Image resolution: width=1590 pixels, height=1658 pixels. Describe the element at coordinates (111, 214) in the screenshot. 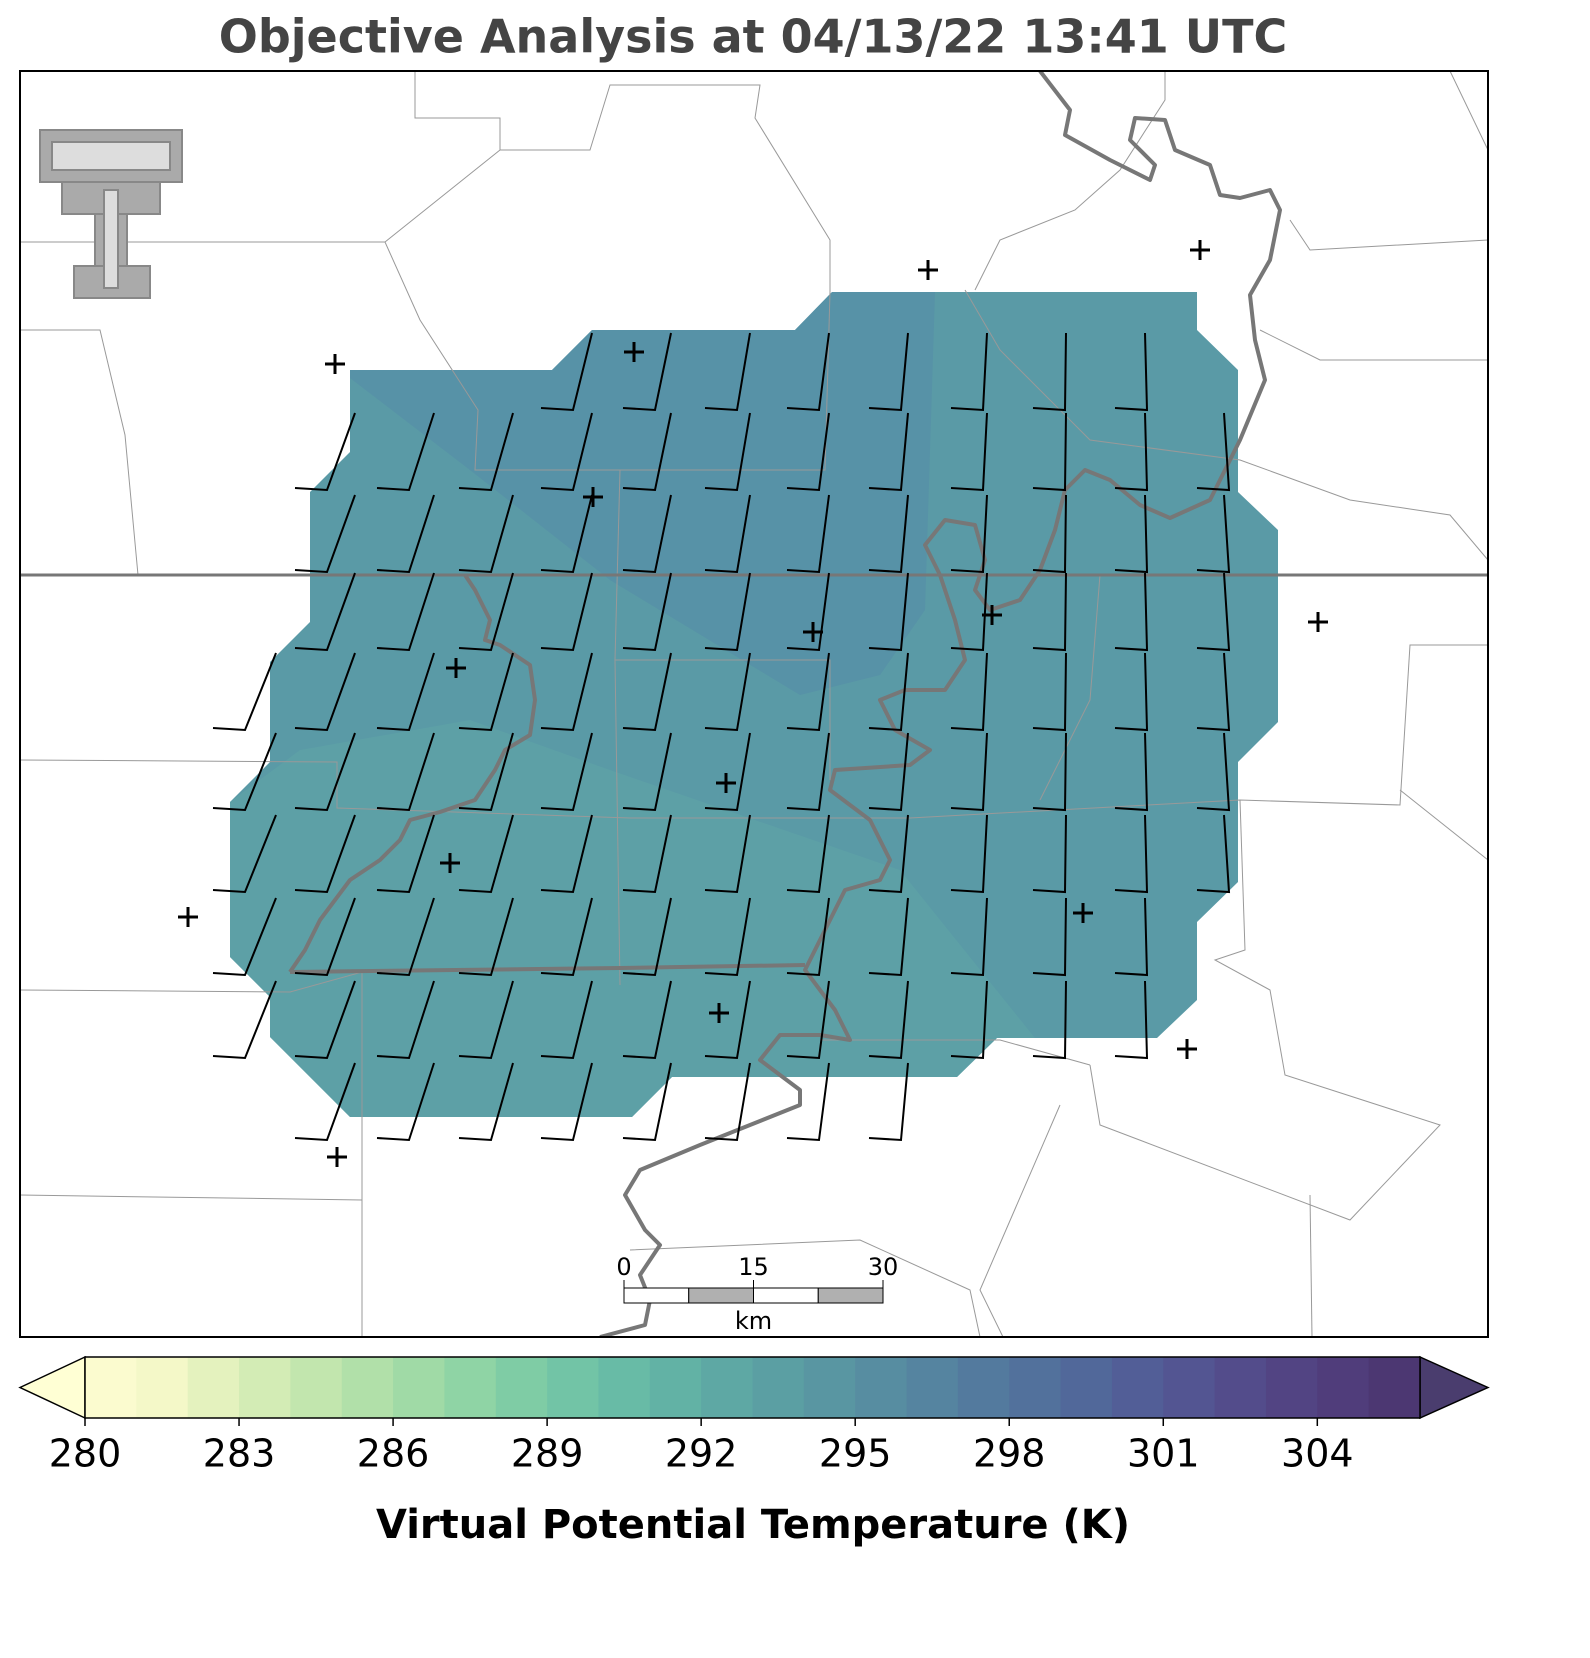

I see `logo` at that location.